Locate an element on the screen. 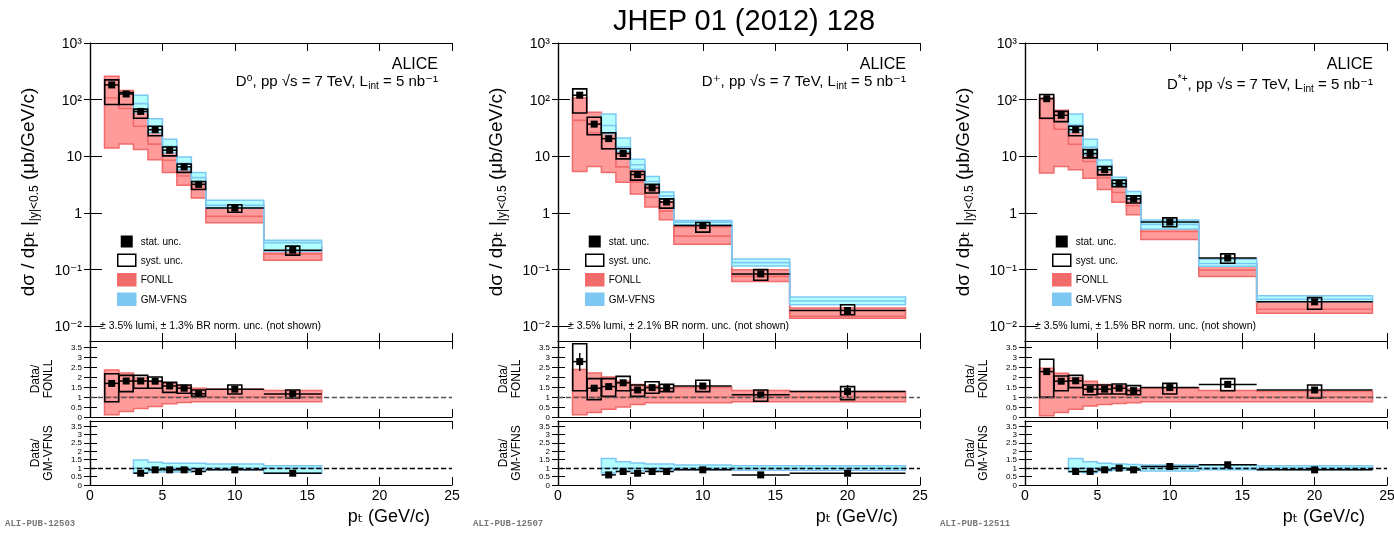 The image size is (1394, 533). annotation: ± 3.5% lumi, ± 1.3% BR norm. unc. (not shown) is located at coordinates (211, 324).